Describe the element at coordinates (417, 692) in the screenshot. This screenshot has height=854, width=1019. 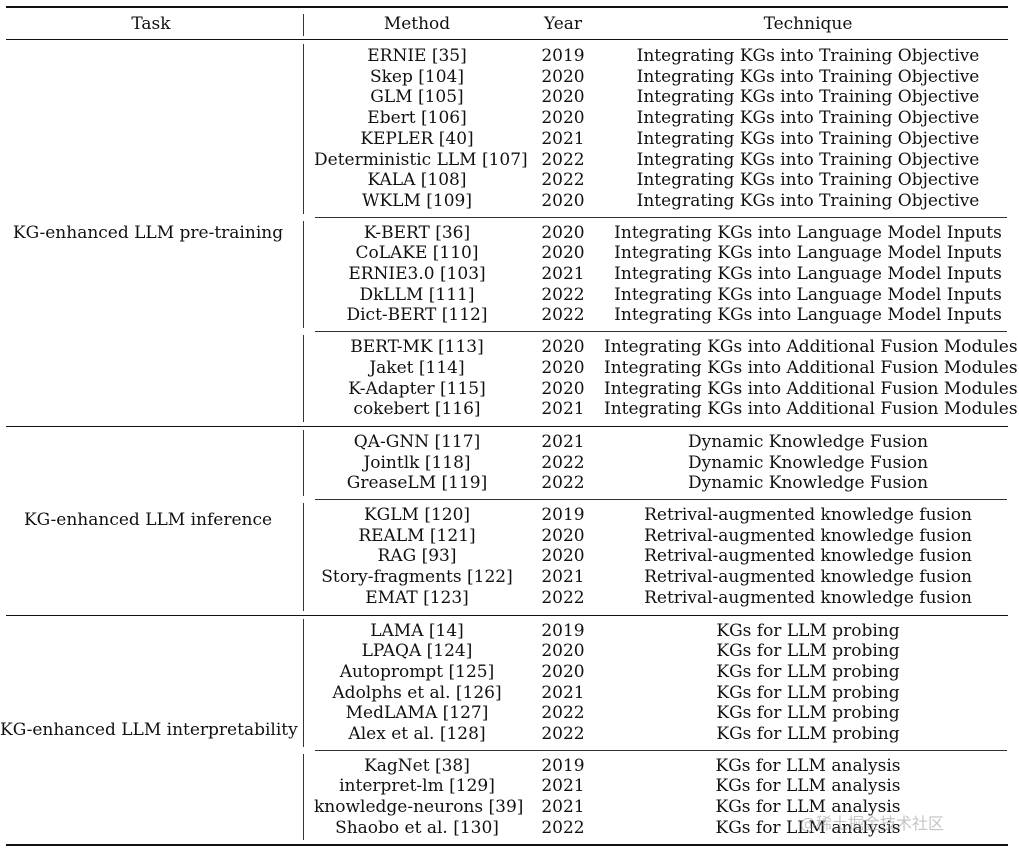
I see `cell-method: Adolphs et al. [126]` at that location.